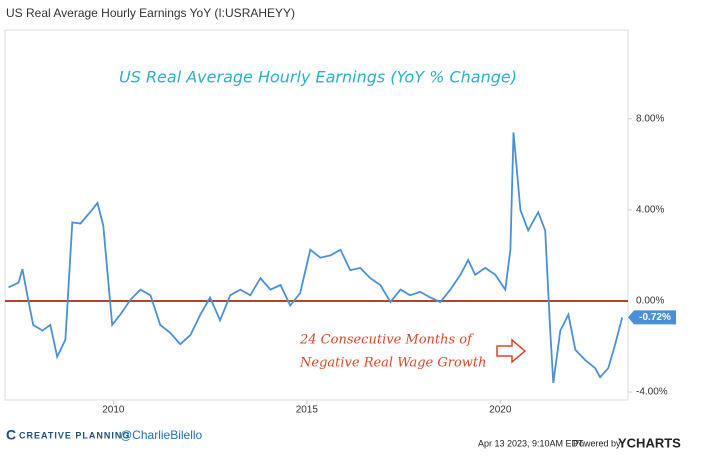 Image resolution: width=701 pixels, height=456 pixels. I want to click on x-tick-label: 2010, so click(113, 410).